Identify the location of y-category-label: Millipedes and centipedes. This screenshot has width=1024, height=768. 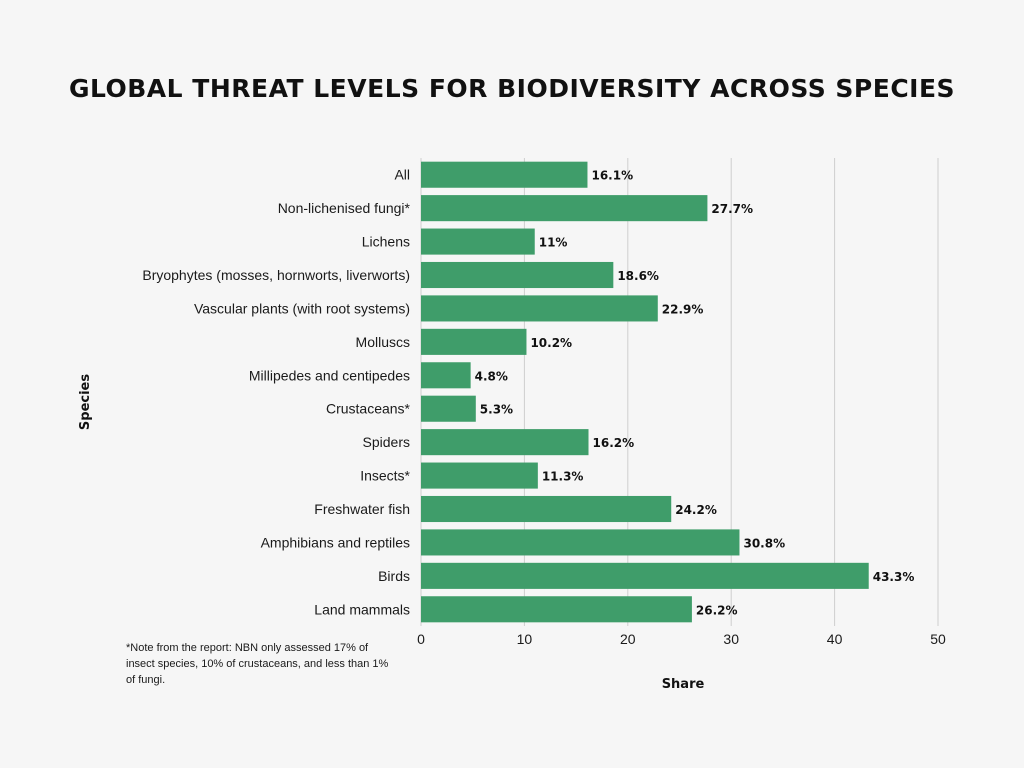
(329, 375).